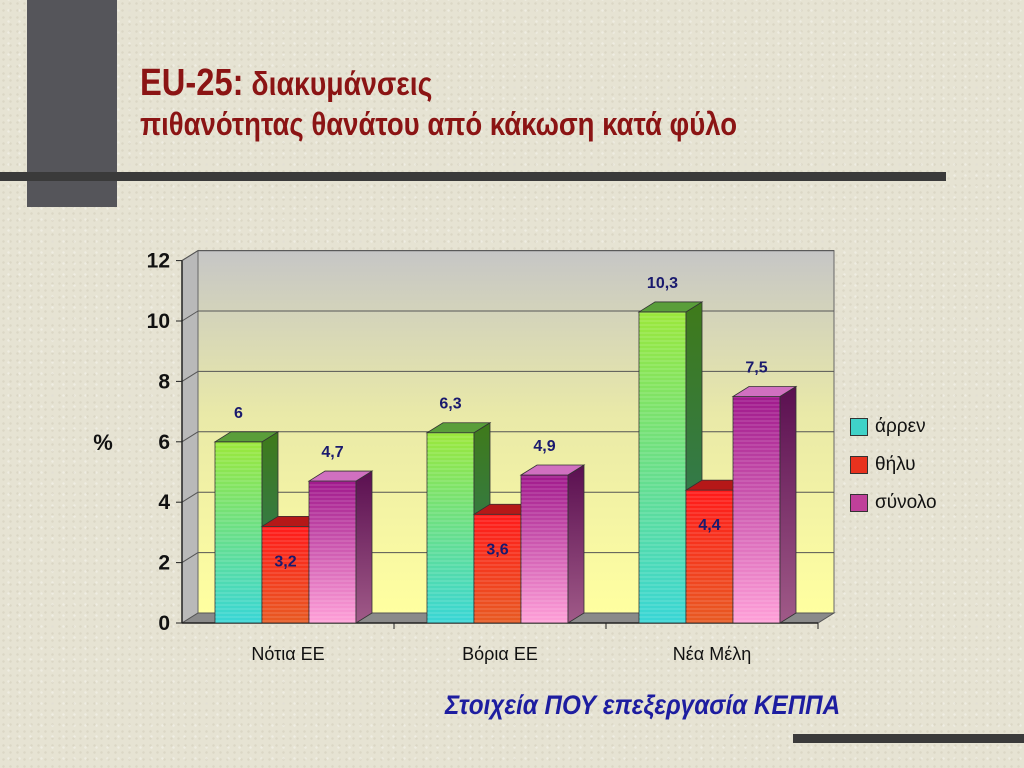  Describe the element at coordinates (287, 654) in the screenshot. I see `x-category-label: Νότια ΕΕ` at that location.